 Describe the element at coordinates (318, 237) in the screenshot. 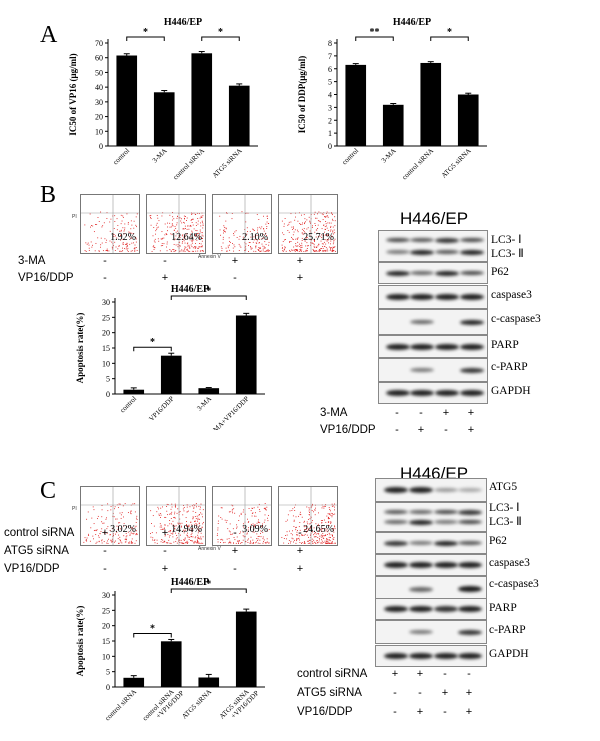

I see `flow-percentage: 25.71%` at that location.